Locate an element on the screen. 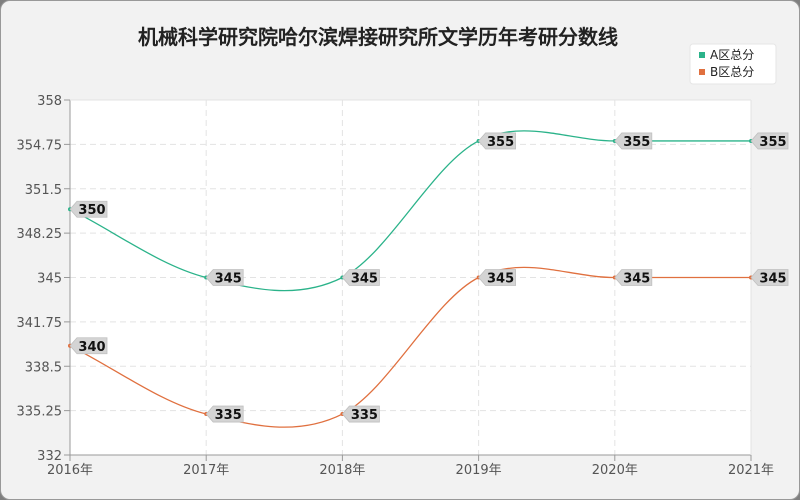 The image size is (800, 500). y-tick-label: 348.25 is located at coordinates (40, 234).